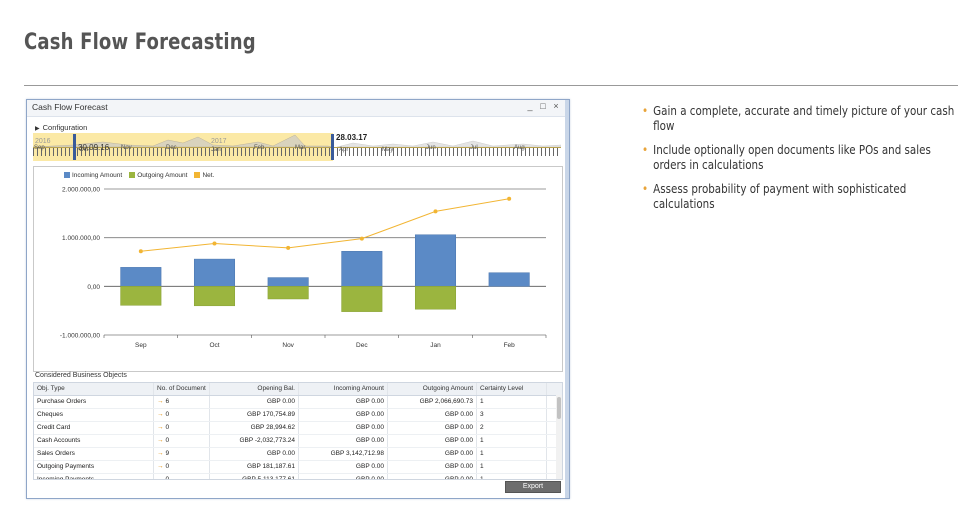 The width and height of the screenshot is (980, 510). Describe the element at coordinates (556, 106) in the screenshot. I see `close-button: ×` at that location.